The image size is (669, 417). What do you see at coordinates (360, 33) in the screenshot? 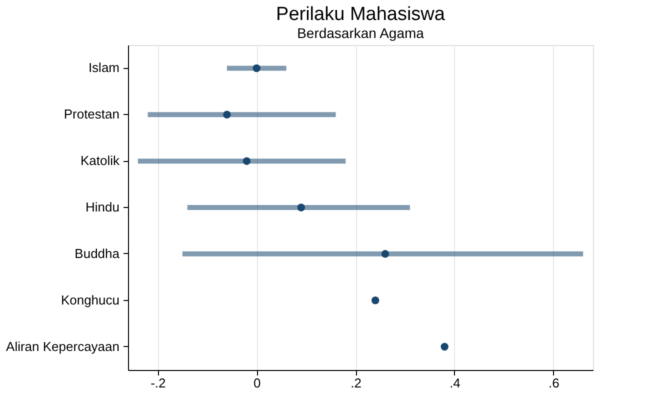
I see `chart-subtitle: Berdasarkan Agama` at bounding box center [360, 33].